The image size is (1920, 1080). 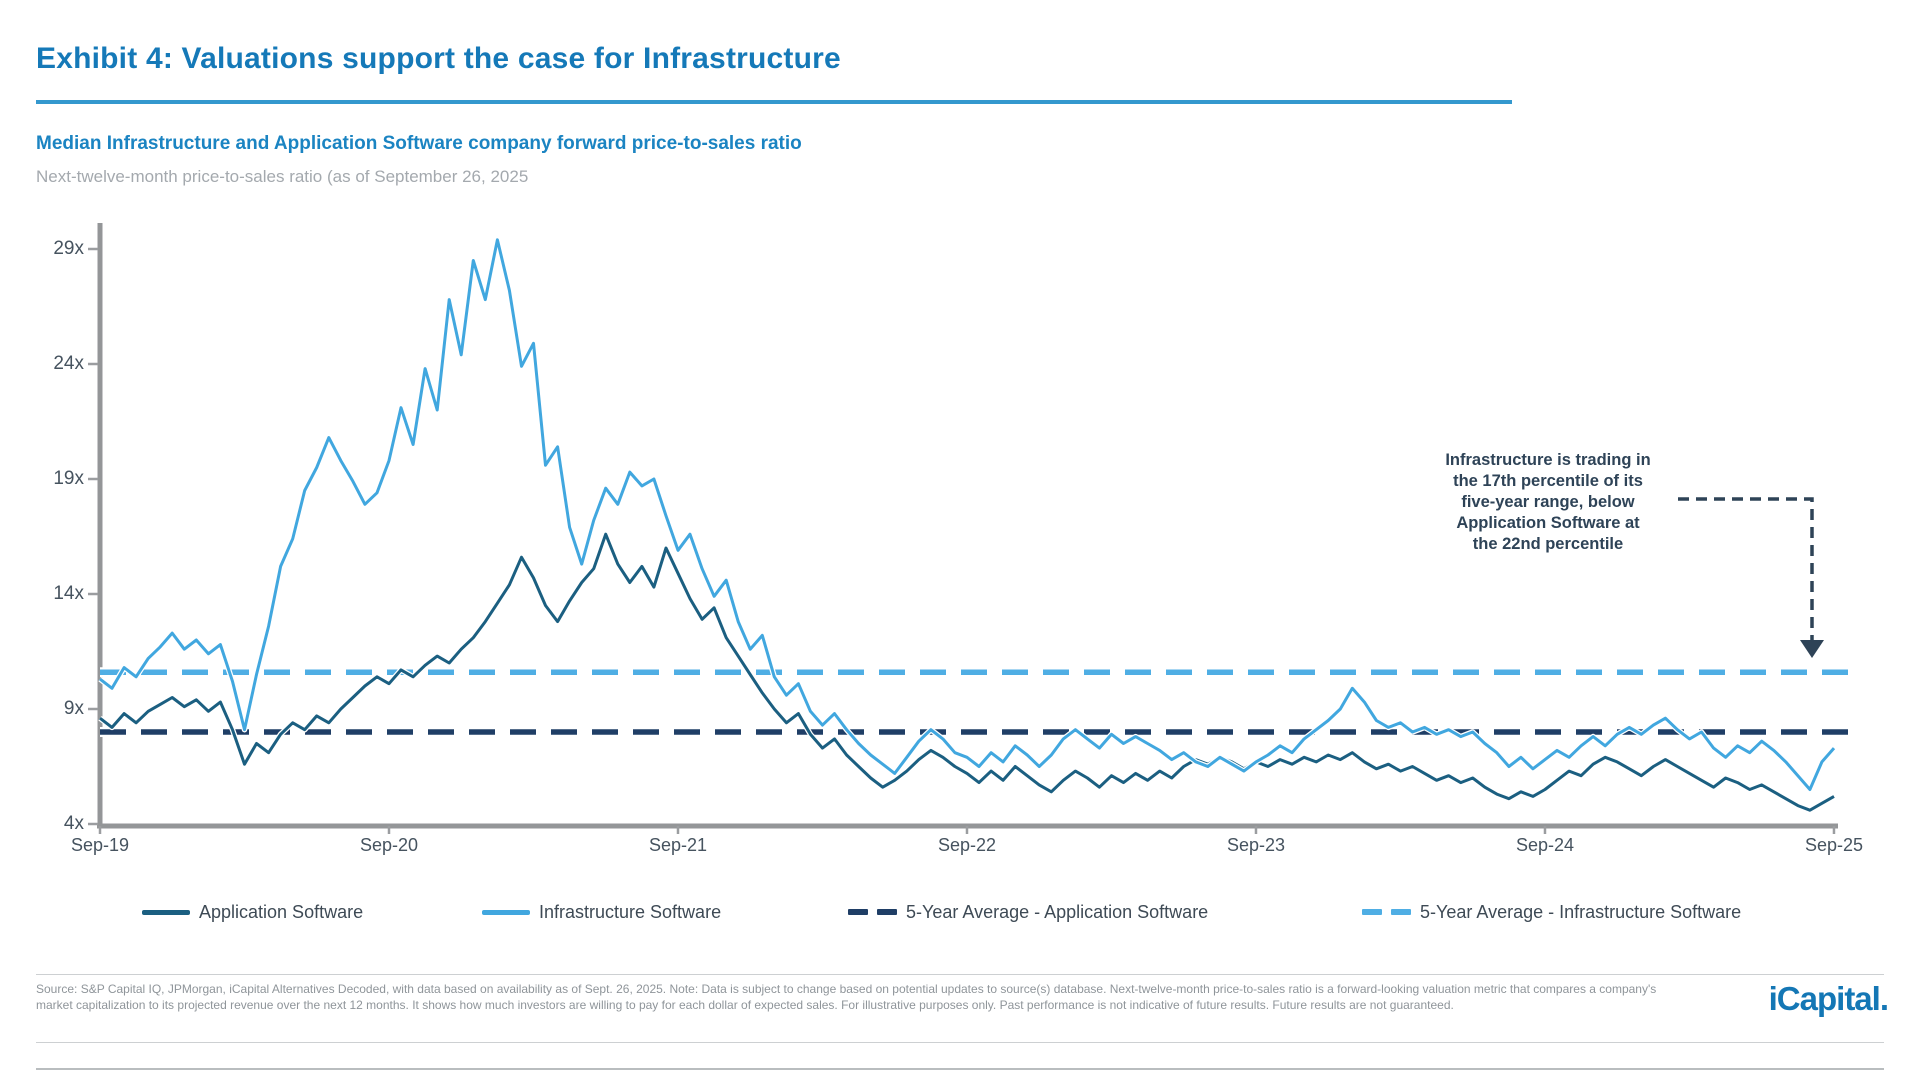 I want to click on avg-infrastructure-swatch, so click(x=1386, y=912).